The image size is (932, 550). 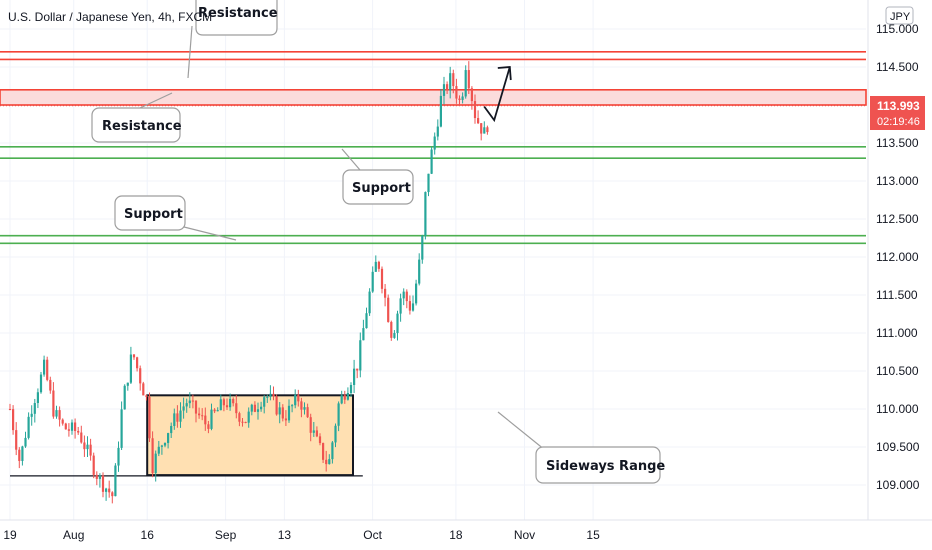 What do you see at coordinates (250, 435) in the screenshot?
I see `sideways-range-box` at bounding box center [250, 435].